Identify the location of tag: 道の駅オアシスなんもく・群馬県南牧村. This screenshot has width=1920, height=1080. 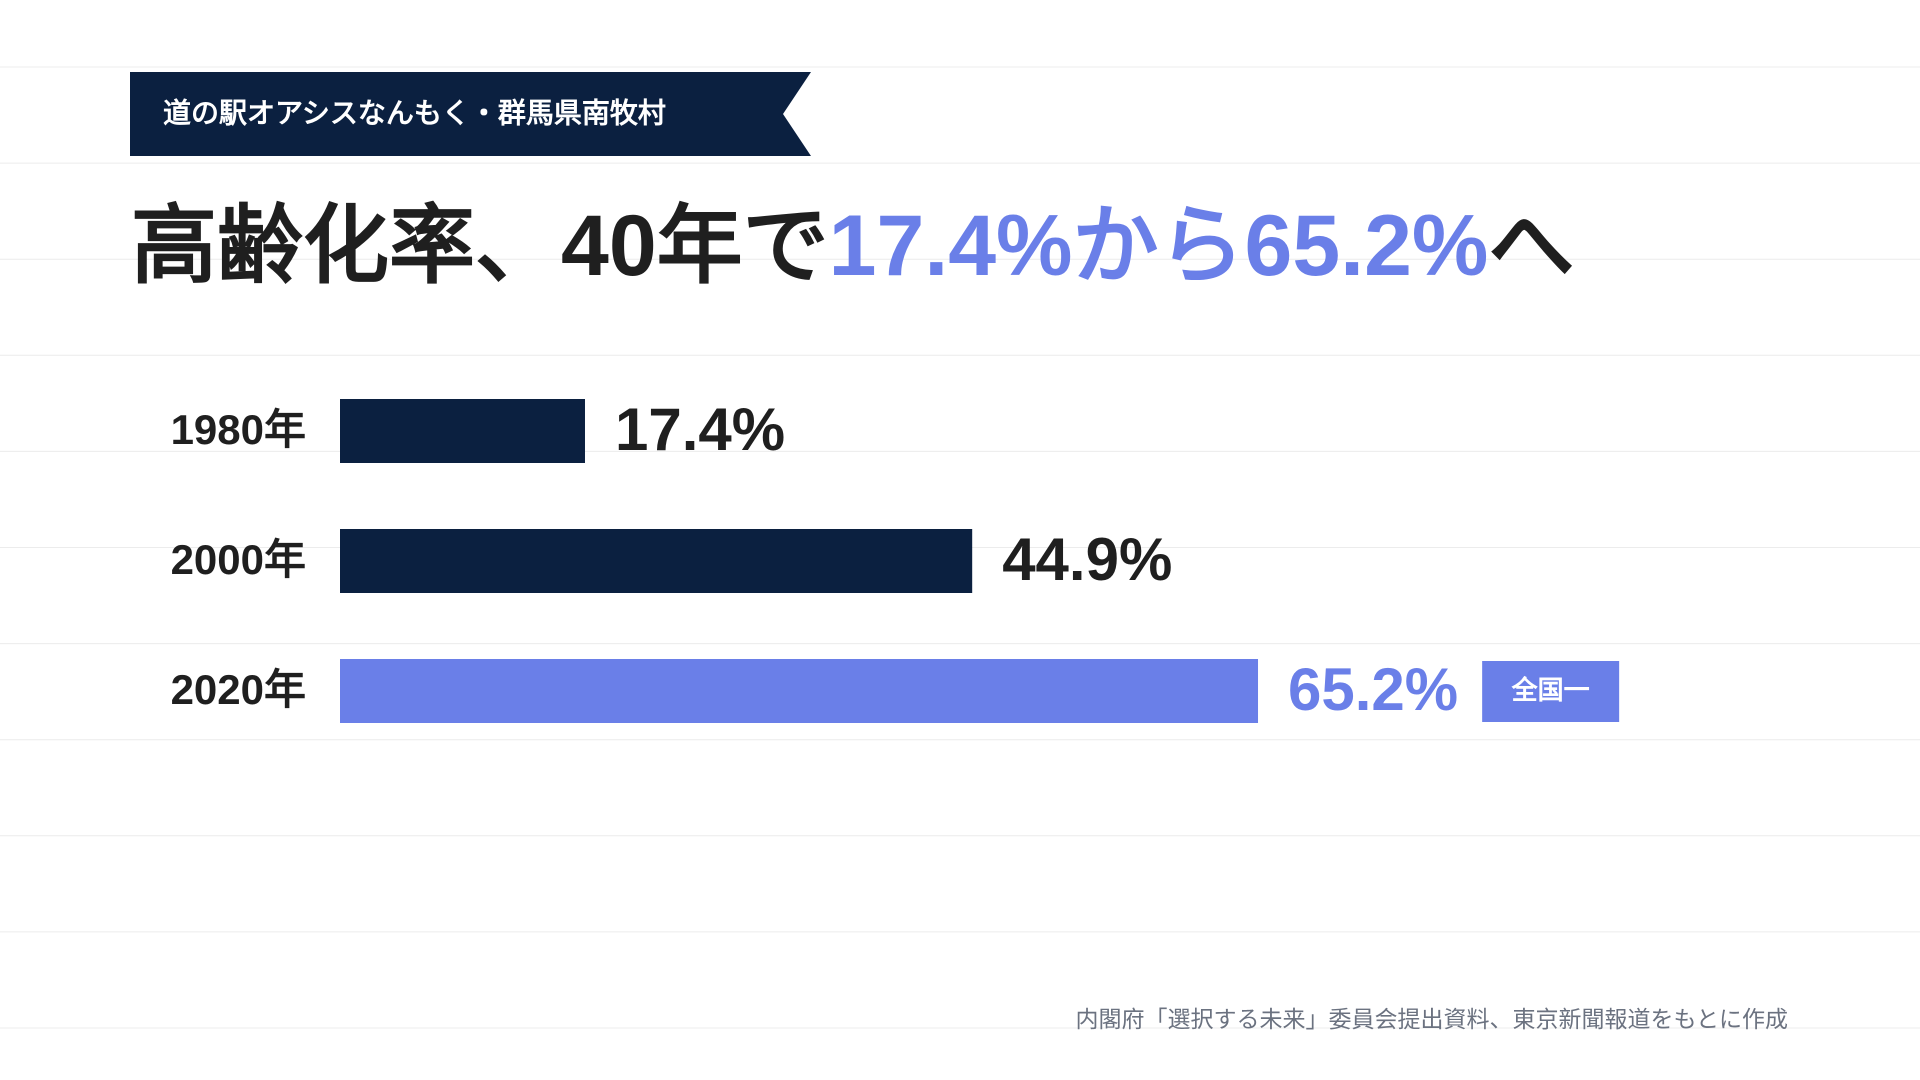
(414, 112).